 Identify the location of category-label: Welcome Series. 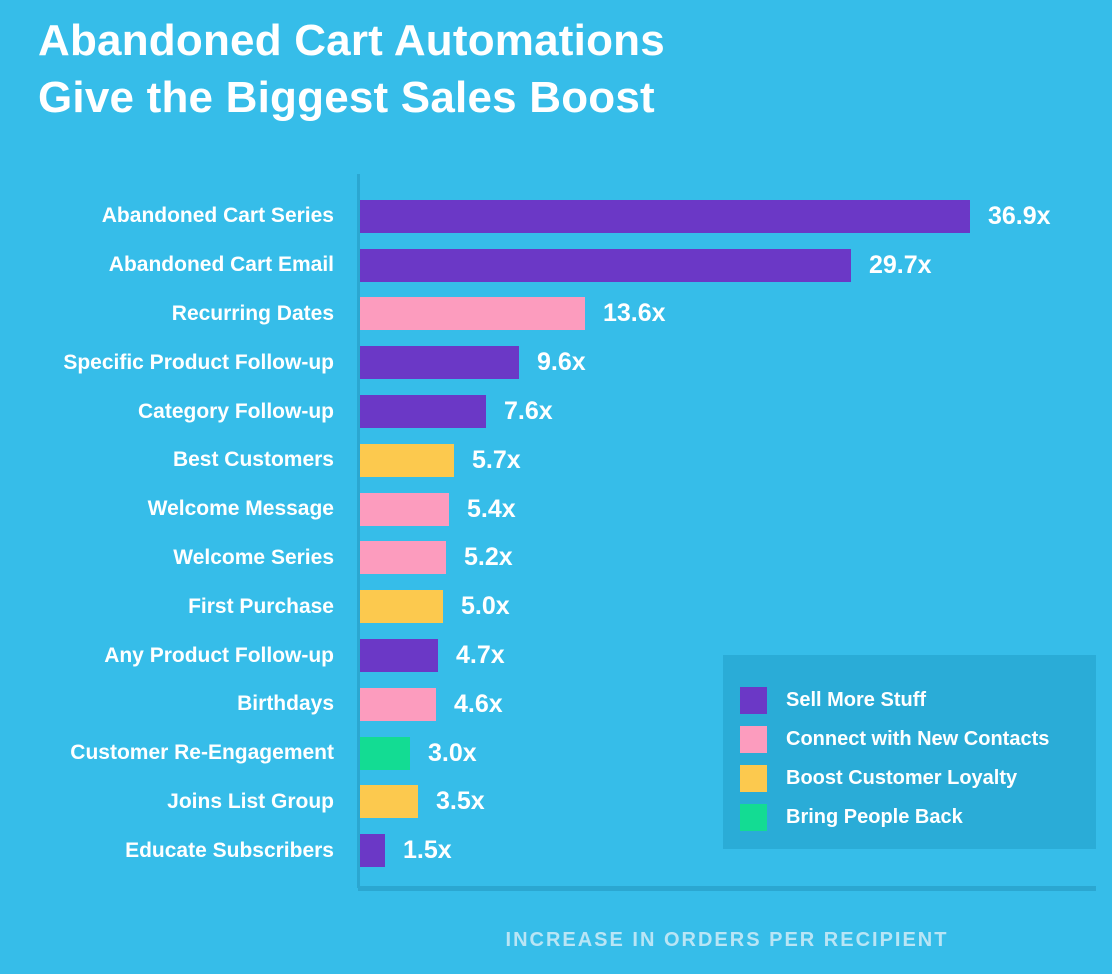
(253, 557).